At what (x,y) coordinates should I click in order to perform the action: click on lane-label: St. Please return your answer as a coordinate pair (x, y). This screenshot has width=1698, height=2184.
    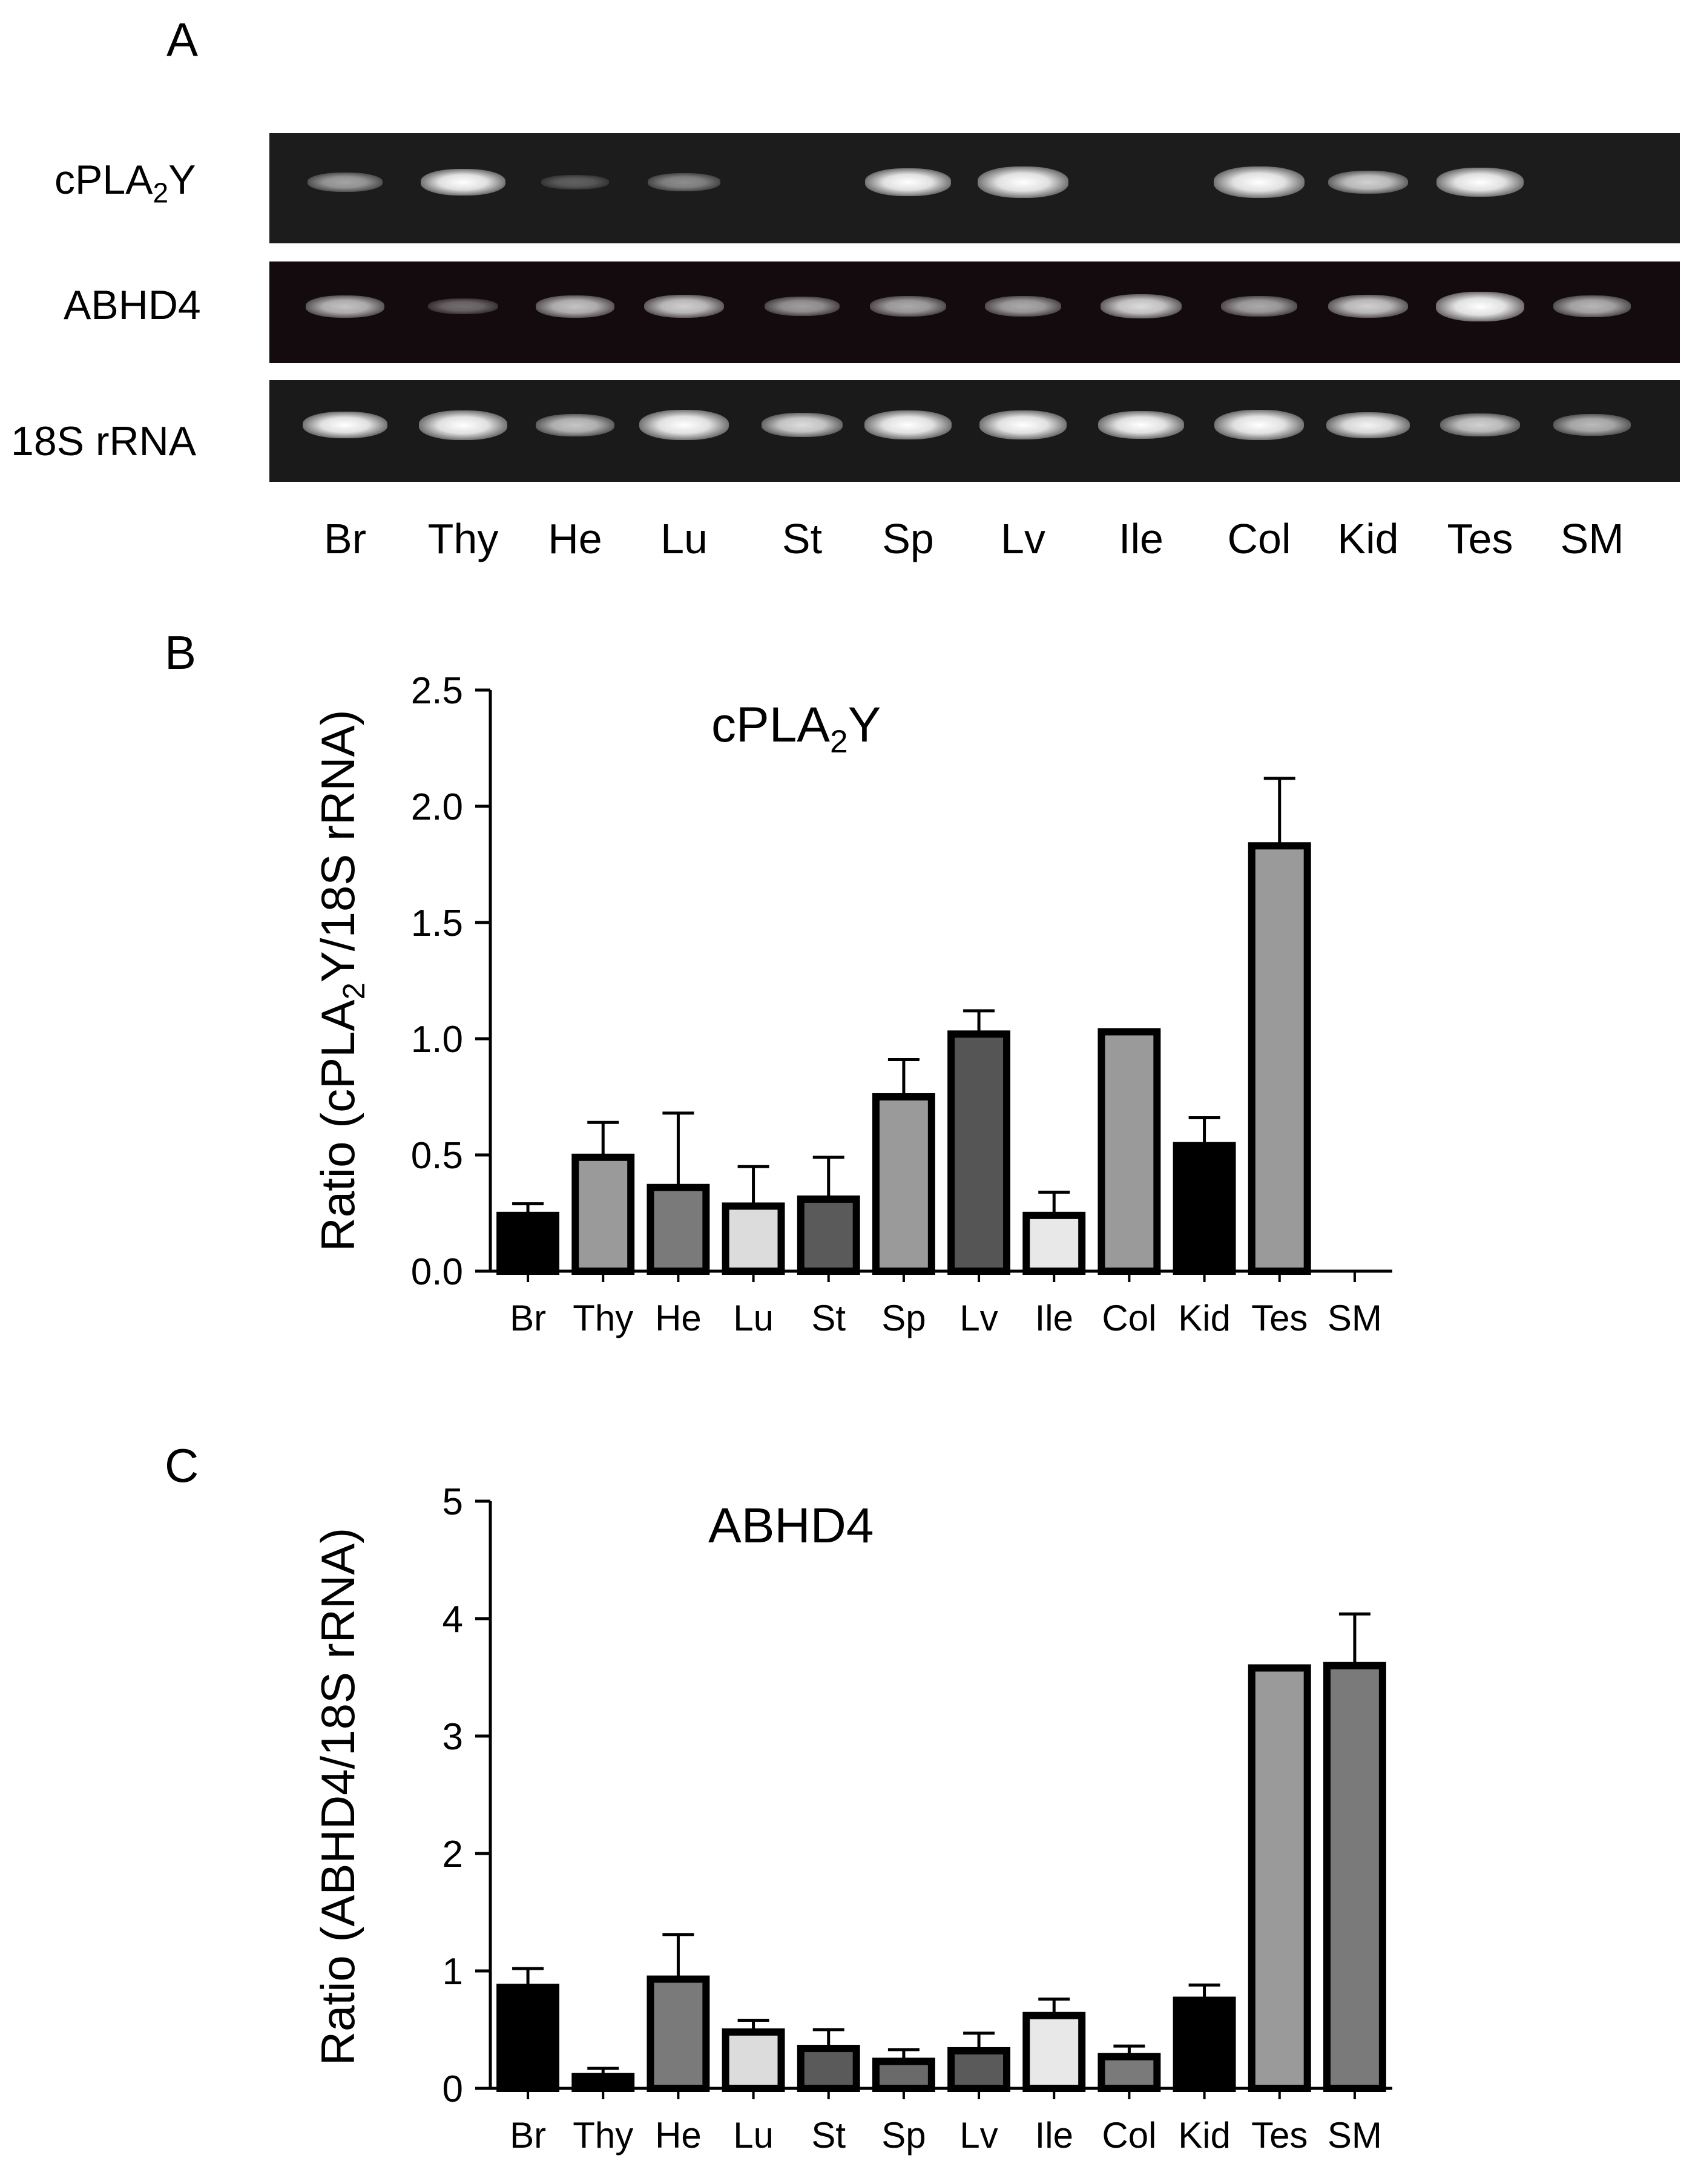
    Looking at the image, I should click on (802, 538).